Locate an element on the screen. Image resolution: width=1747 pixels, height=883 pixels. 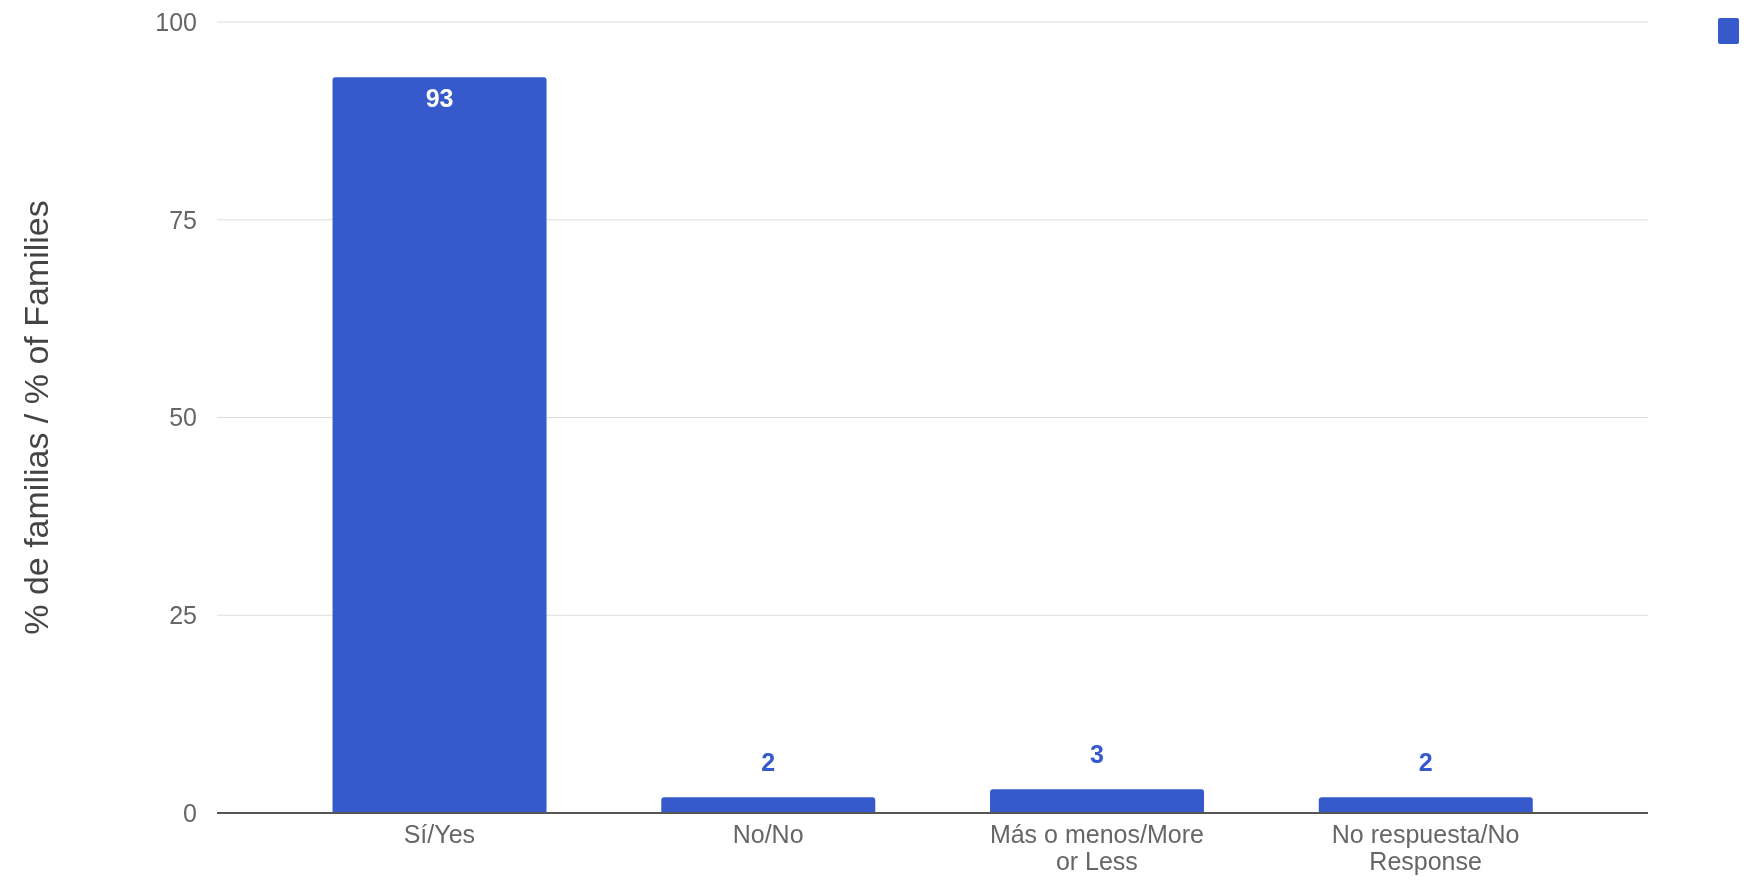
data-label: 3 is located at coordinates (1097, 754).